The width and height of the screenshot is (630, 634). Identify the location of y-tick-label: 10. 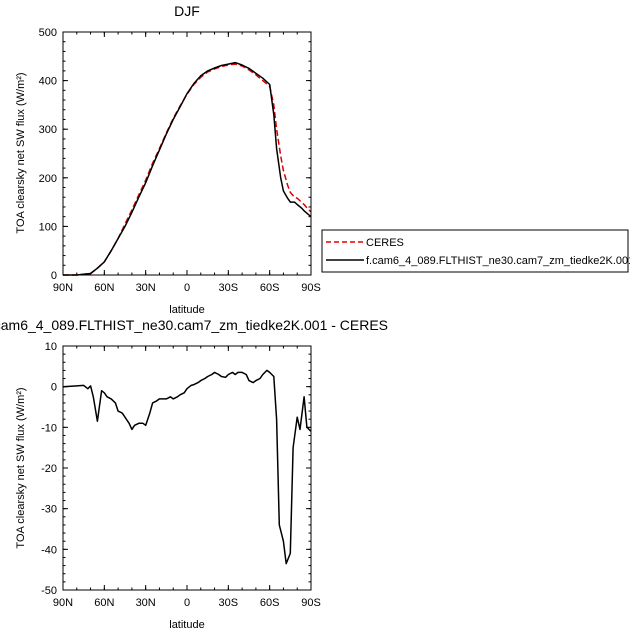
(51, 347).